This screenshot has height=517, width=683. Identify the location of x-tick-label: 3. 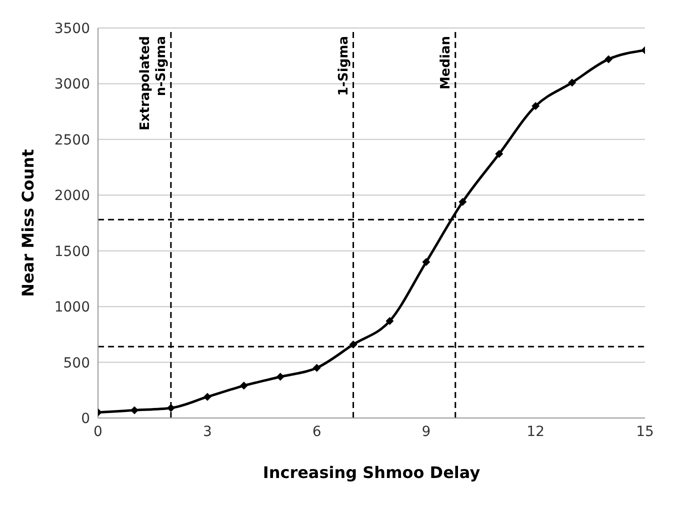
(207, 432).